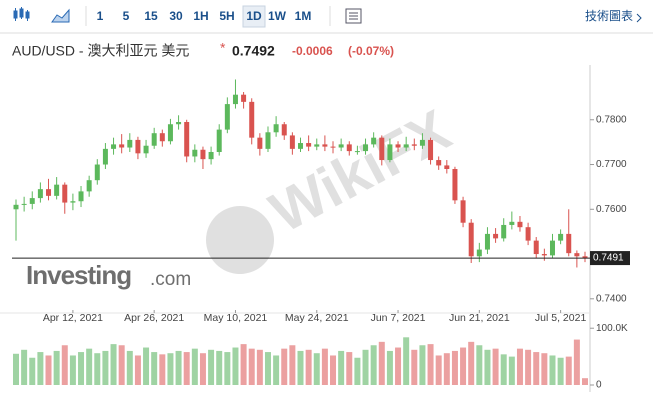  Describe the element at coordinates (326, 19) in the screenshot. I see `toolbar: 技術圖表` at that location.